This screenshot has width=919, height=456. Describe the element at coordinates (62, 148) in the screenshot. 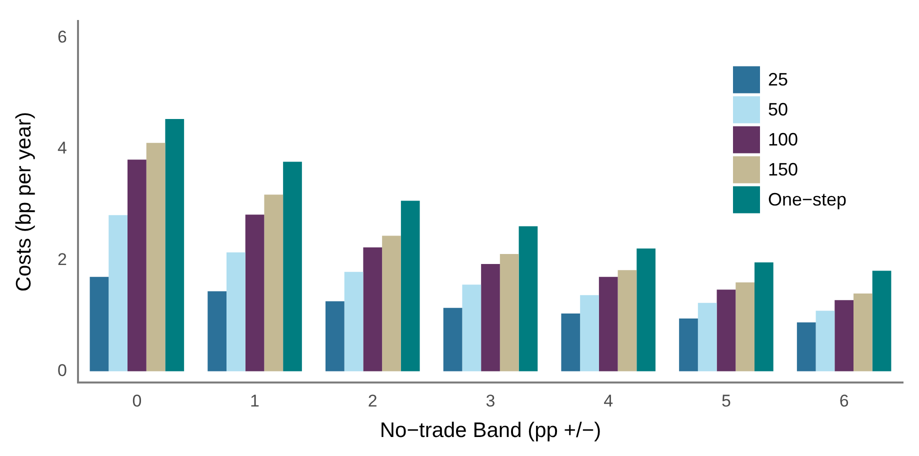

I see `y-tick-label: 4` at that location.